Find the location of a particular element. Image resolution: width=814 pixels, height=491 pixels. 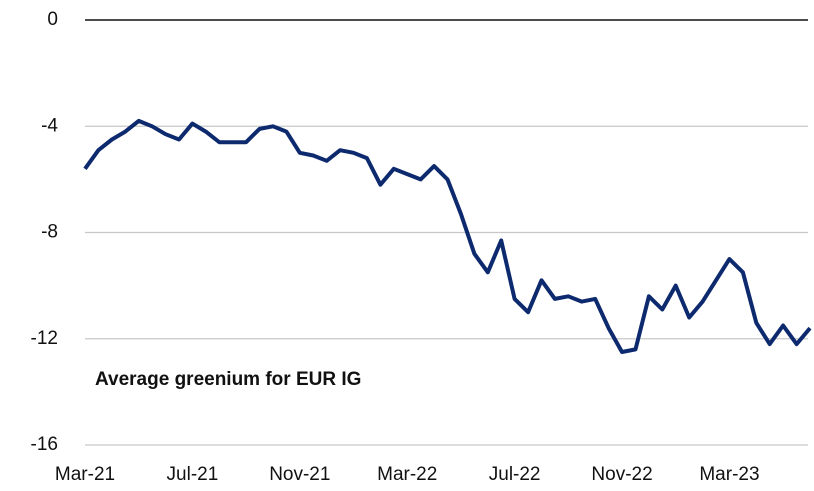

y-tick-label: 0 is located at coordinates (52, 19).